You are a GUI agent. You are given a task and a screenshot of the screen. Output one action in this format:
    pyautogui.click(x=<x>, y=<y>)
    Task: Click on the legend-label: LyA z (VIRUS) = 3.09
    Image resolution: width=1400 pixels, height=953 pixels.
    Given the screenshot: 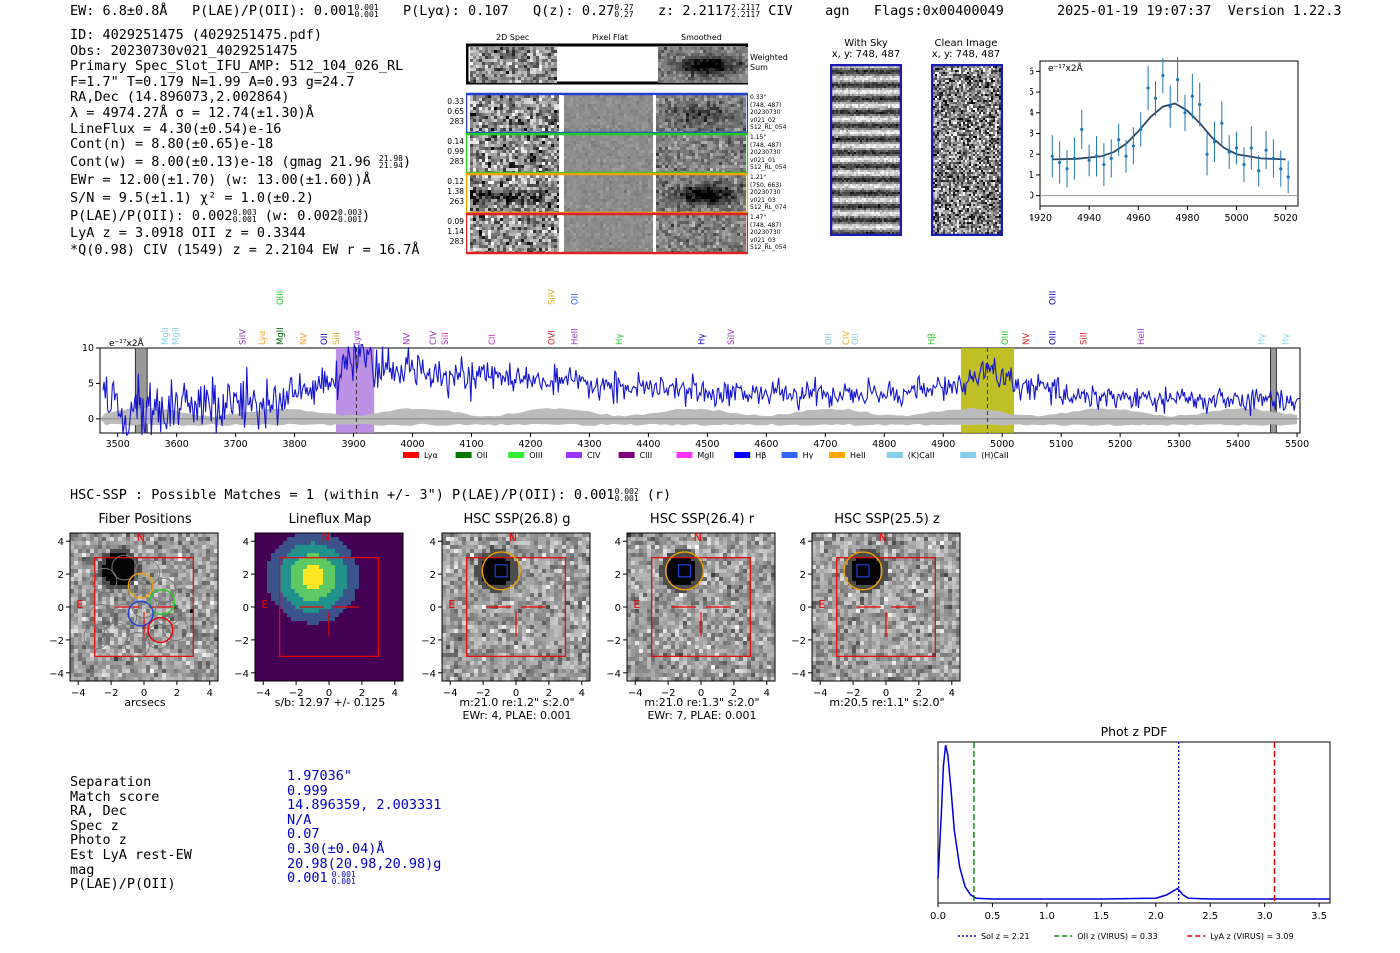 What is the action you would take?
    pyautogui.click(x=1251, y=936)
    